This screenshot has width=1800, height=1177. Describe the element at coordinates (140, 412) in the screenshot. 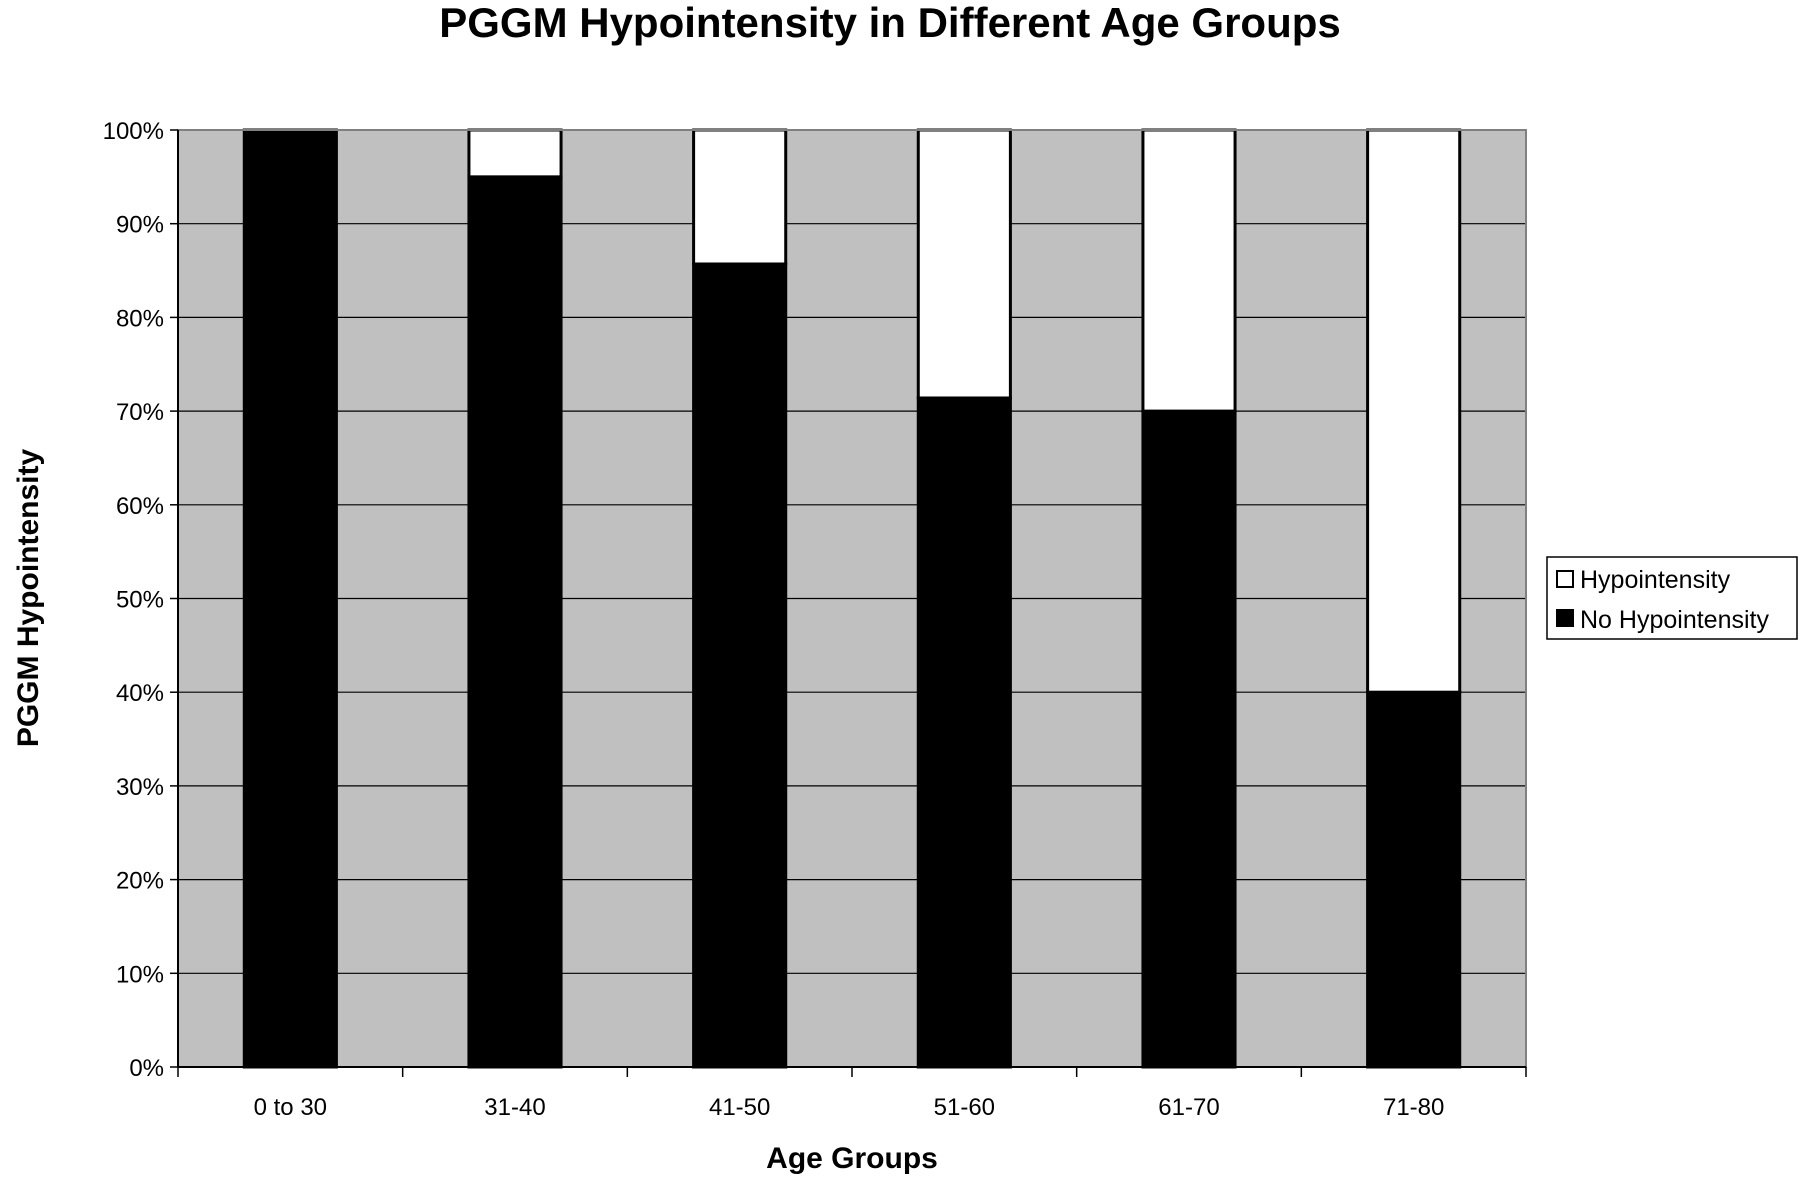

I see `y-tick-label: 70%` at that location.